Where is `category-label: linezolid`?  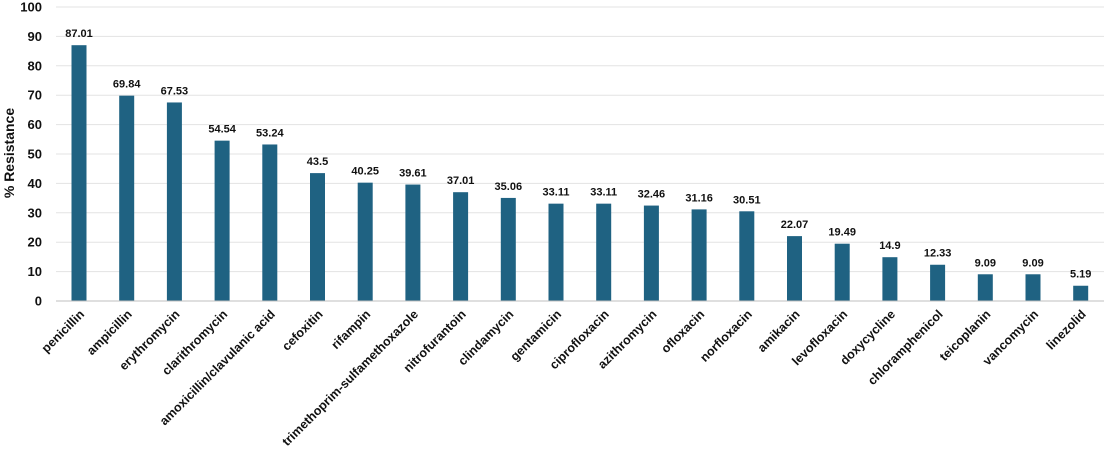
category-label: linezolid is located at coordinates (1066, 329).